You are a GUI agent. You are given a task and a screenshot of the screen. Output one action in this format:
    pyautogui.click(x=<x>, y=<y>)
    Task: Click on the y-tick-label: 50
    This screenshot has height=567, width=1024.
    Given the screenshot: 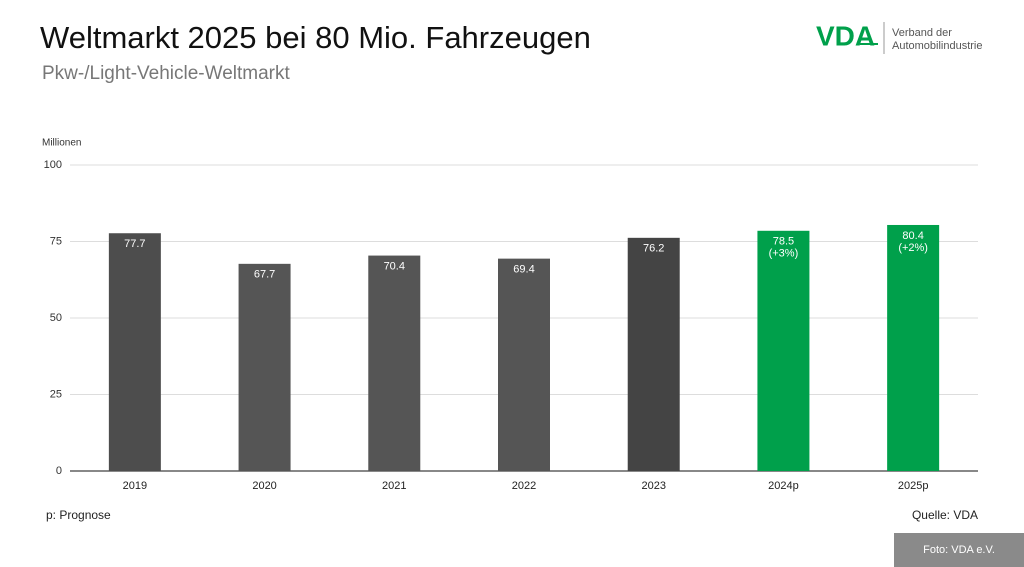 What is the action you would take?
    pyautogui.click(x=56, y=318)
    